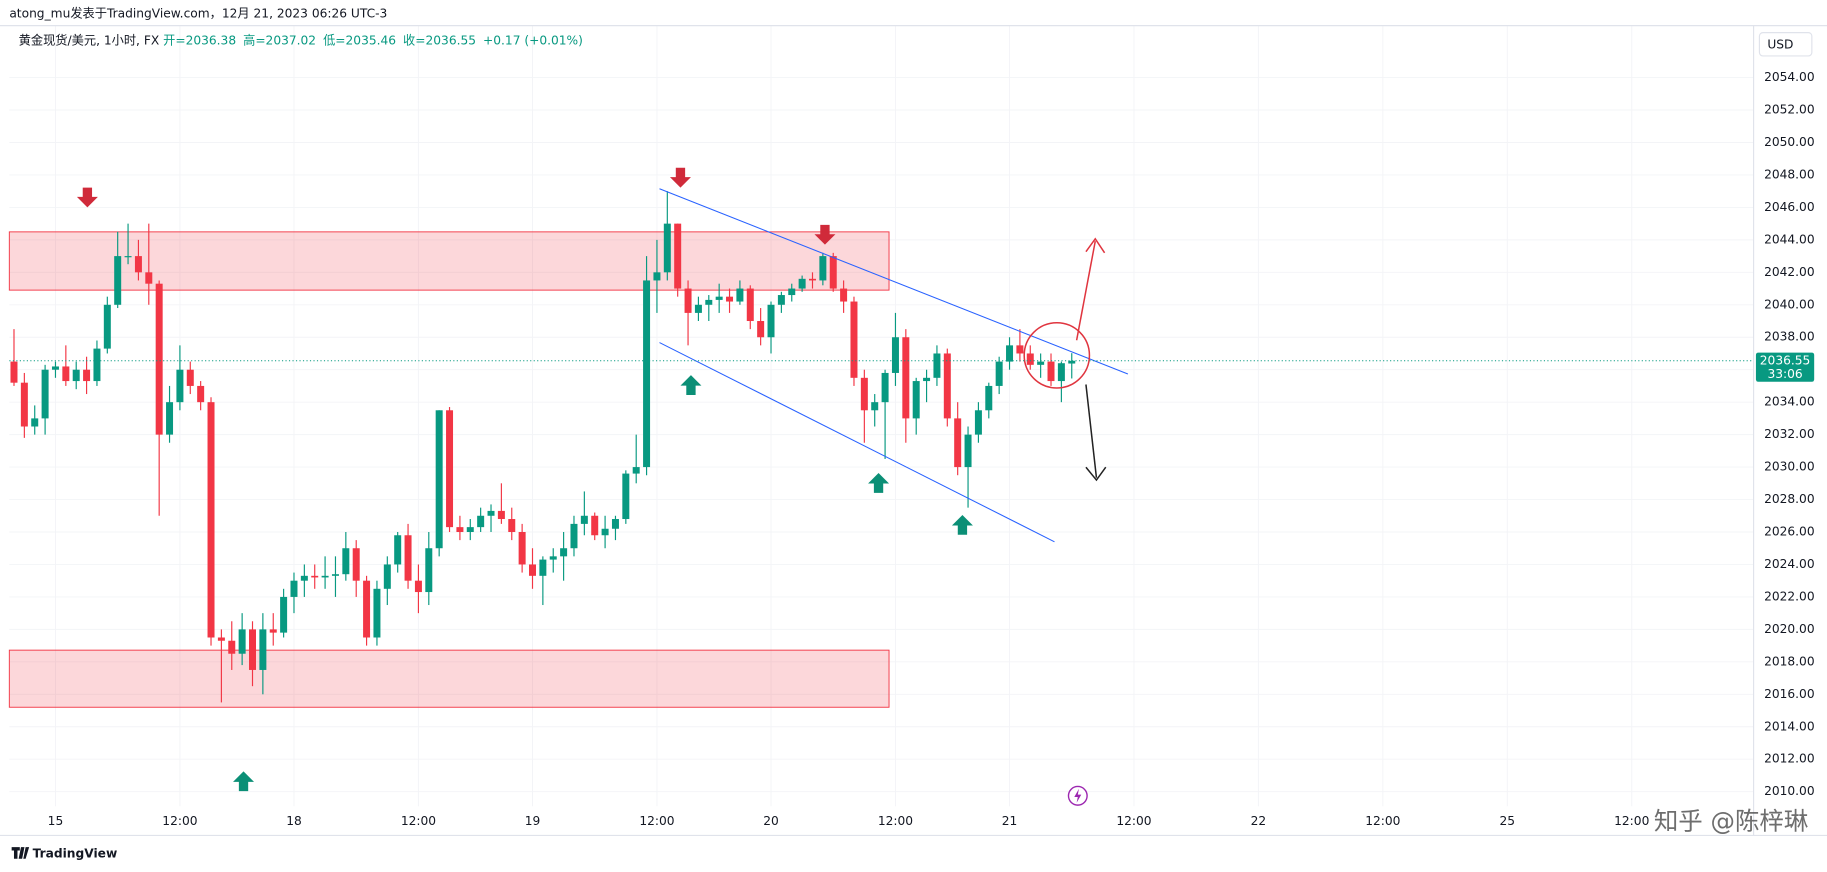 The image size is (1827, 872). What do you see at coordinates (1789, 532) in the screenshot?
I see `y-tick-label: 2026.00` at bounding box center [1789, 532].